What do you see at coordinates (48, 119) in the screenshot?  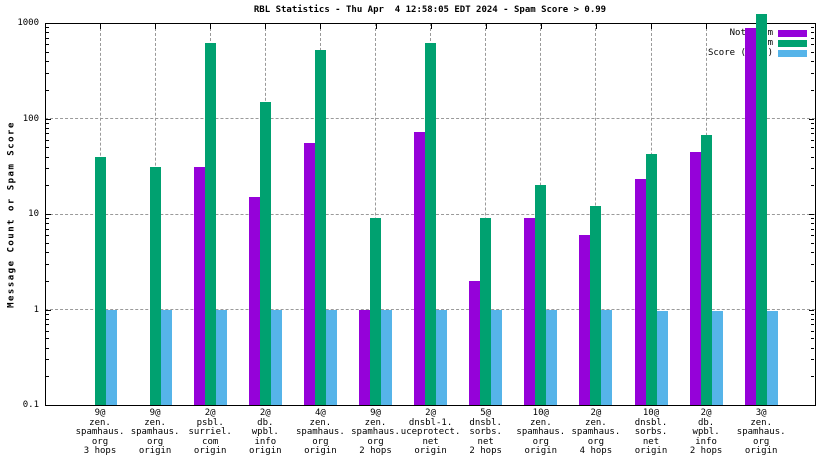 I see `y-major-tick-left` at bounding box center [48, 119].